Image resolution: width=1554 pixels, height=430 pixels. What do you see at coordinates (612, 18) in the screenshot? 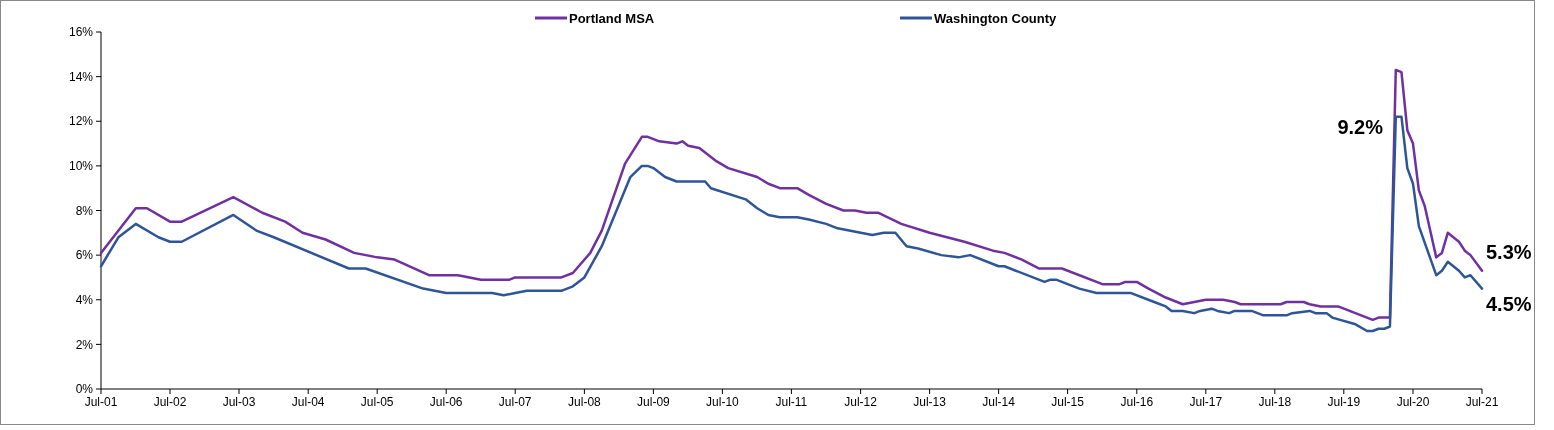
I see `legend-label: Portland MSA` at bounding box center [612, 18].